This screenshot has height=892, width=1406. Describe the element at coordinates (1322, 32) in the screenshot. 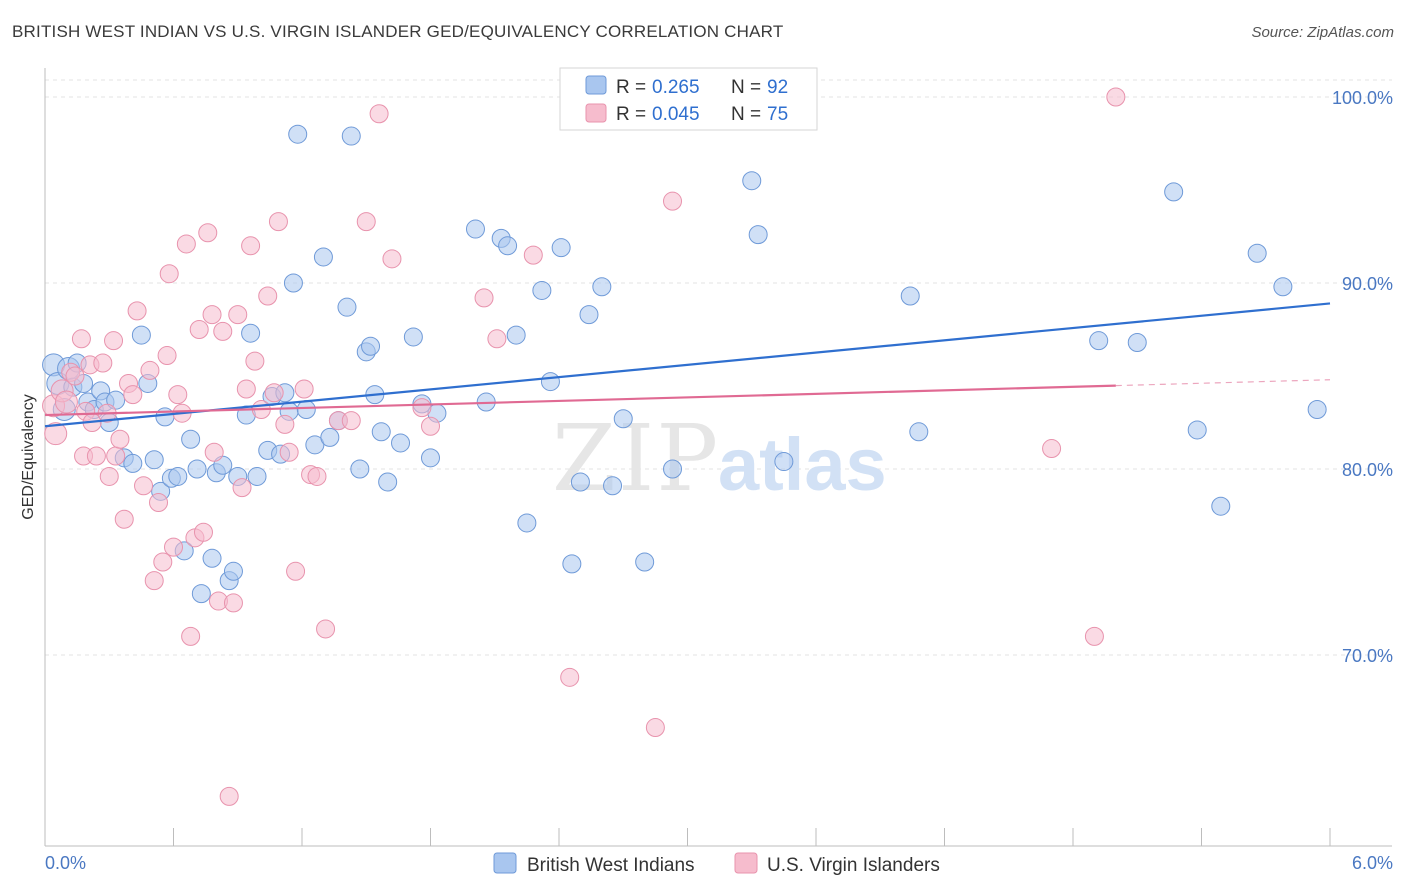

I see `chart-source: Source: ZipAtlas.com` at that location.